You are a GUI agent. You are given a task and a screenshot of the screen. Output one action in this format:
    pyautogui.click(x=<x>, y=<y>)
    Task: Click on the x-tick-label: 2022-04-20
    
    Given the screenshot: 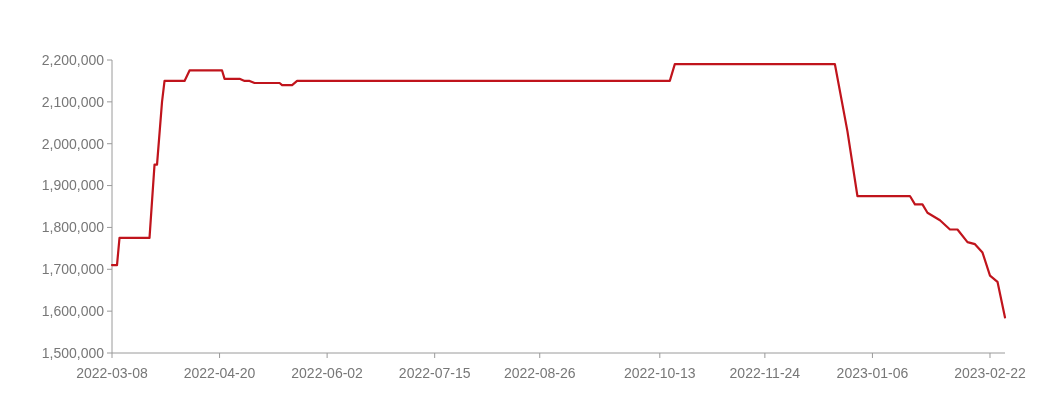 What is the action you would take?
    pyautogui.click(x=219, y=373)
    